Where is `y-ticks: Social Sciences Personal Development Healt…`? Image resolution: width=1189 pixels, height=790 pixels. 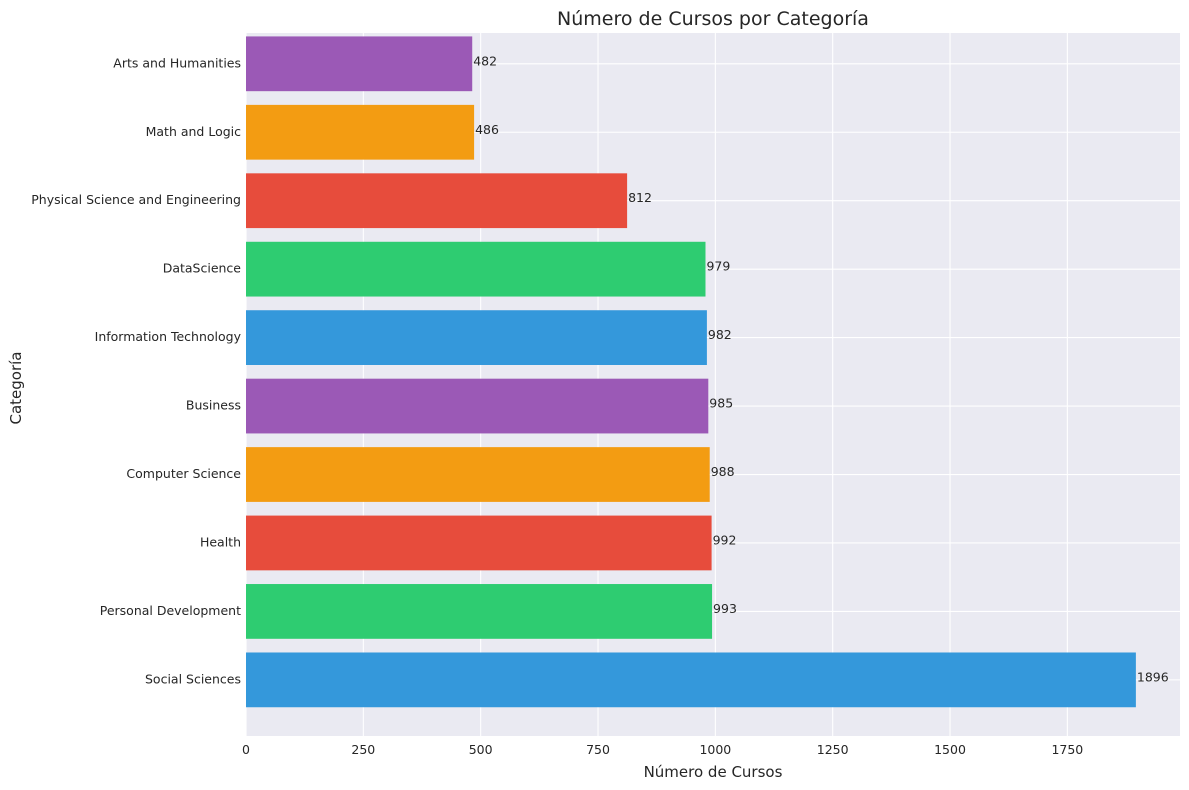 y-ticks: Social Sciences Personal Development Healt… is located at coordinates (136, 370).